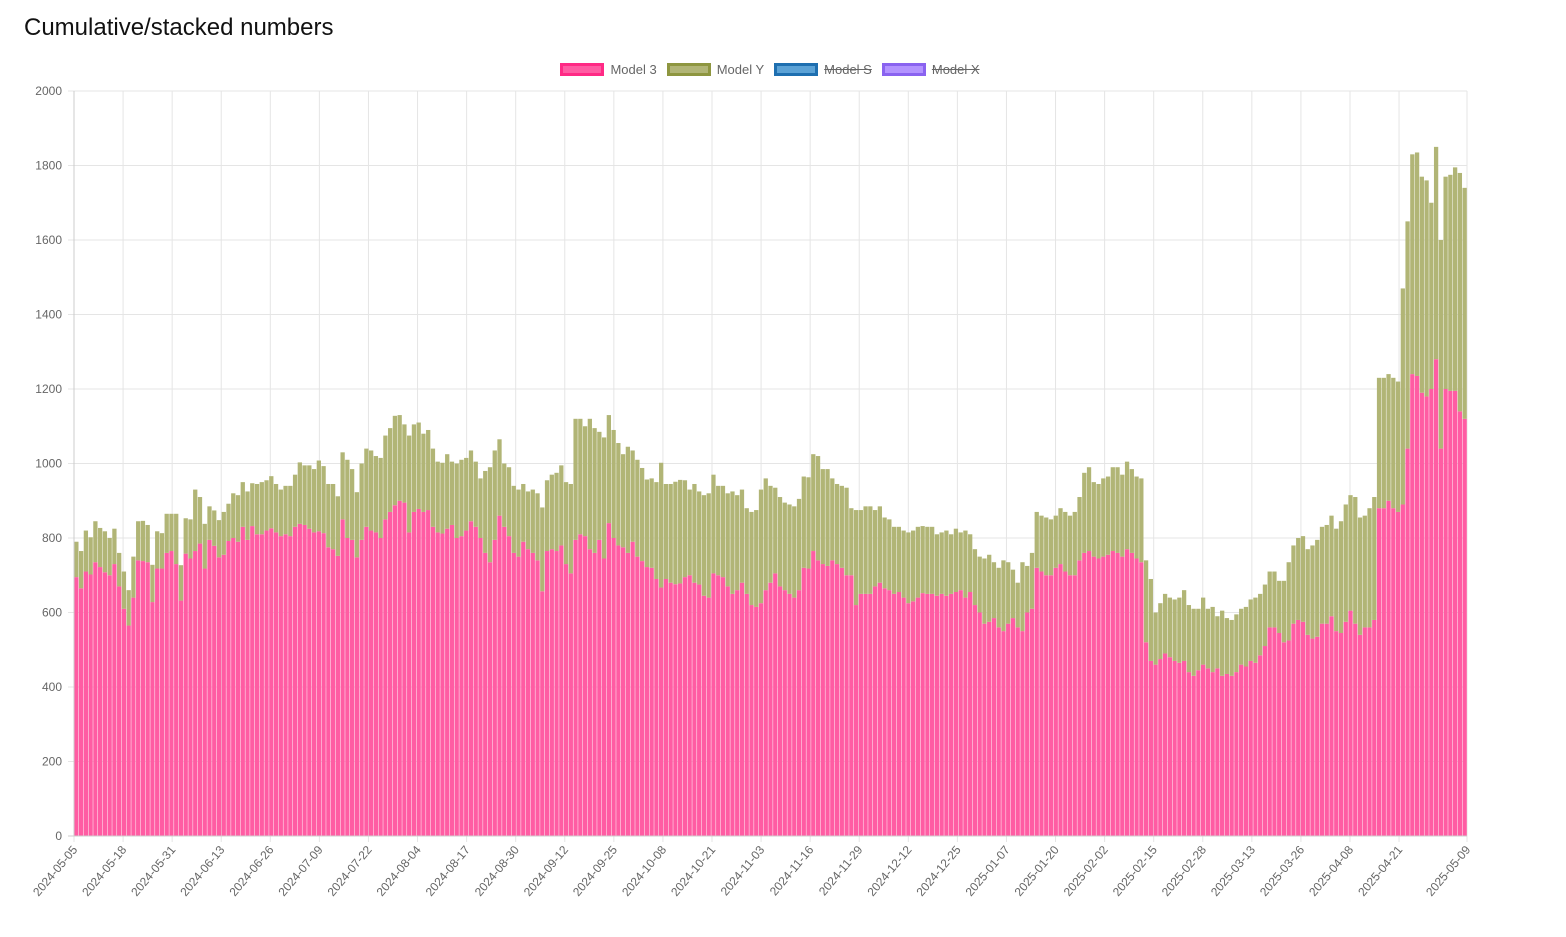  Describe the element at coordinates (179, 27) in the screenshot. I see `page-title: Cumulative/stacked numbers` at that location.